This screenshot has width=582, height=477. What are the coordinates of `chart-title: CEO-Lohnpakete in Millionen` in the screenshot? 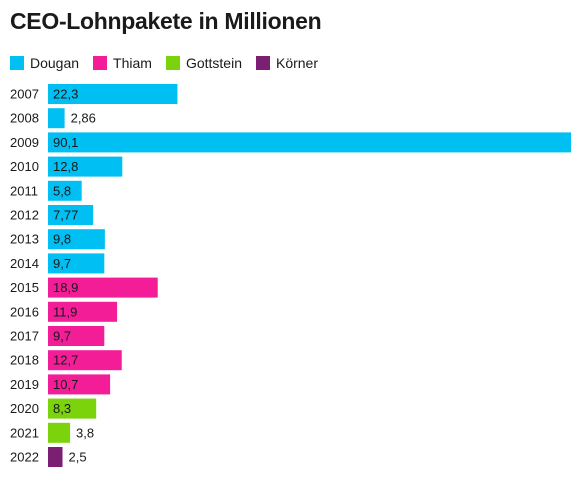 It's located at (166, 21).